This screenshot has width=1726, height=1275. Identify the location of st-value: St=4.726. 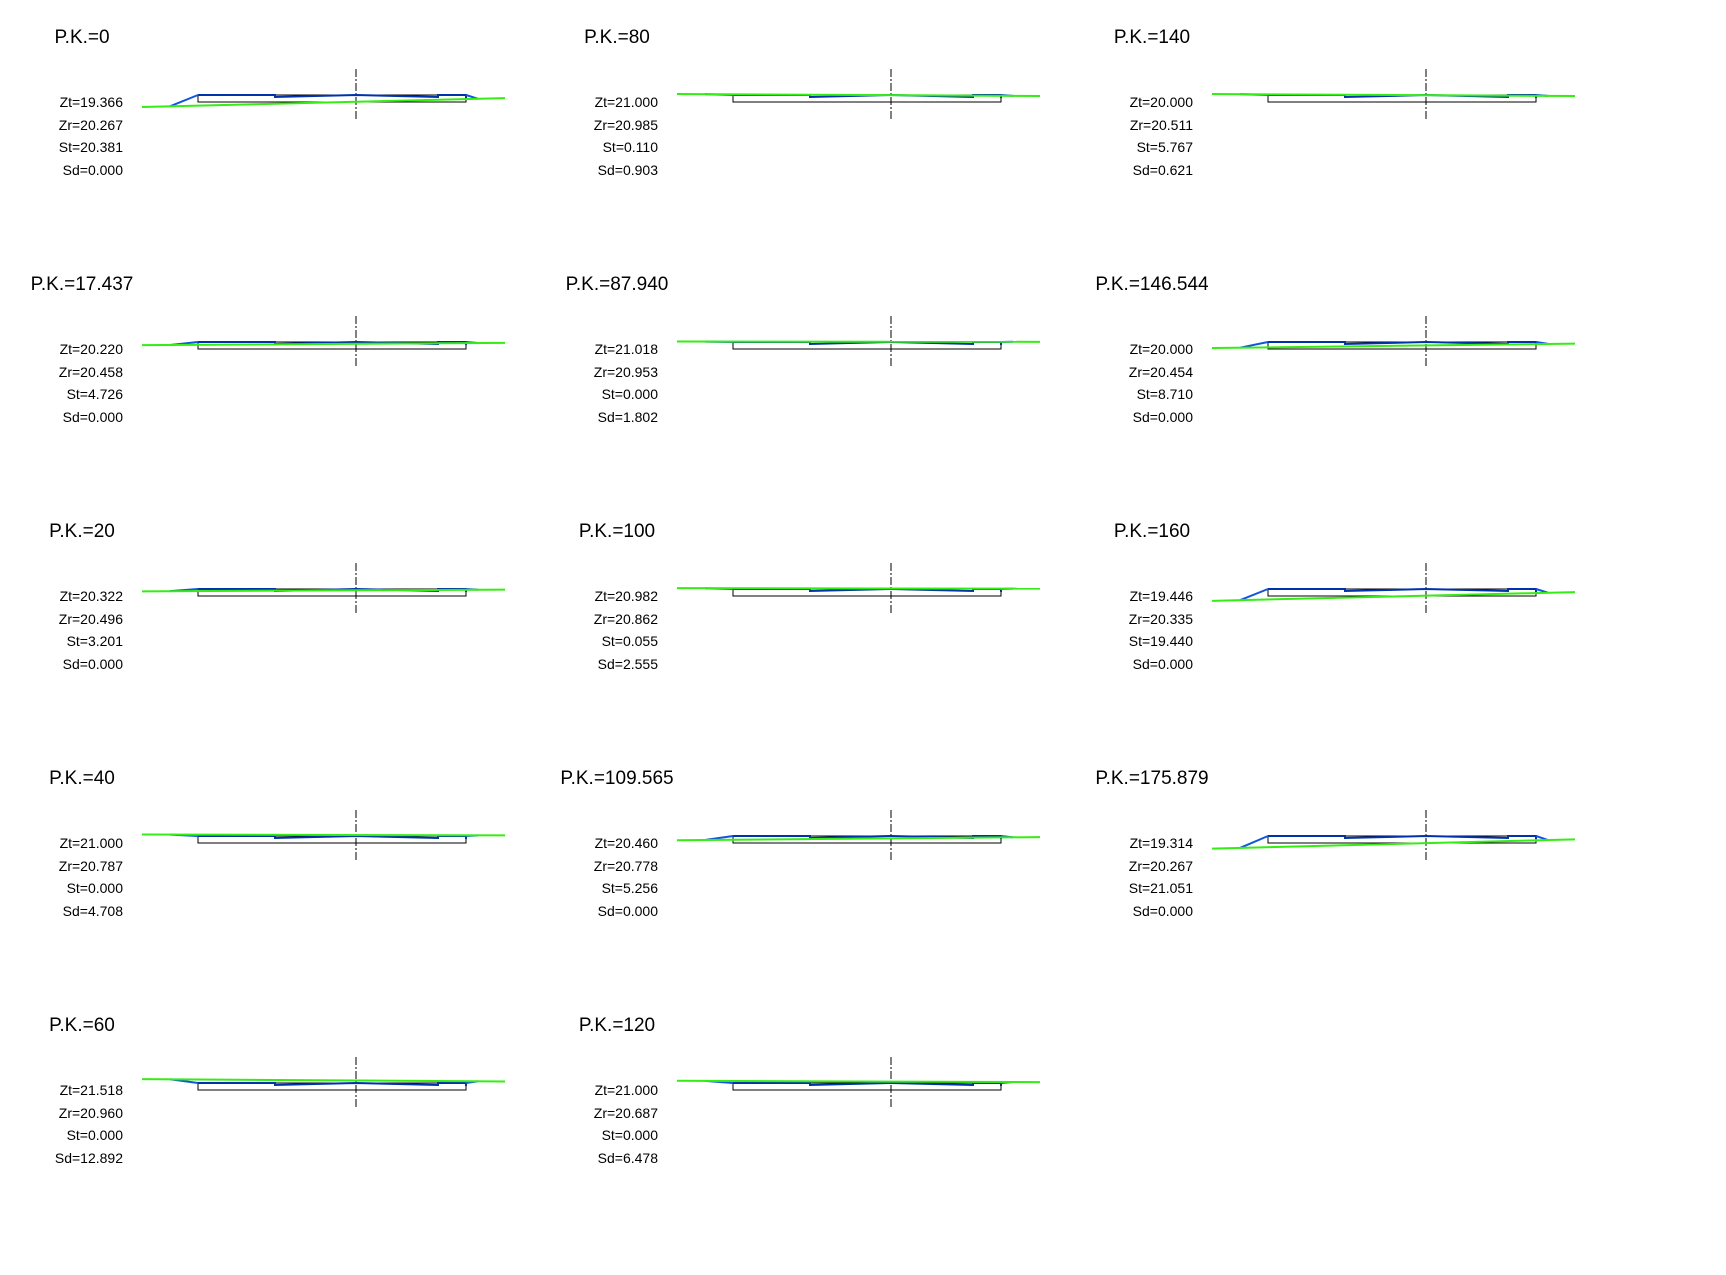
(94, 394).